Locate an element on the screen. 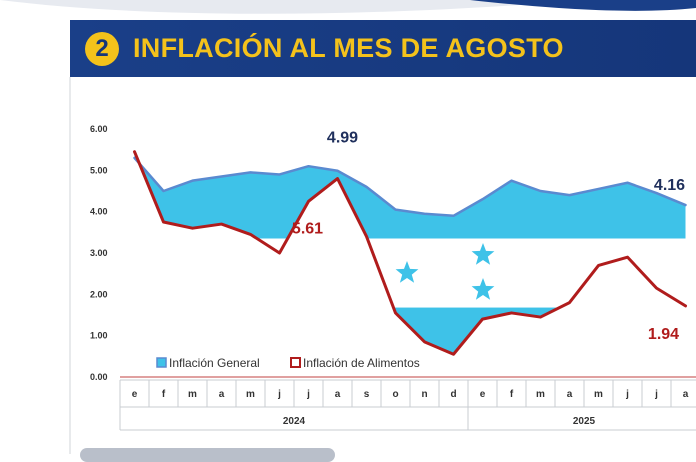 The image size is (696, 462). y-tick-label: 0.00 is located at coordinates (99, 377).